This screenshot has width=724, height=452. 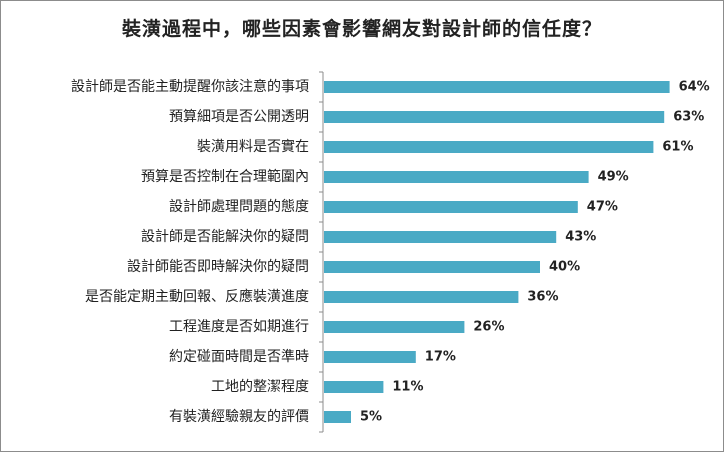 I want to click on data-label: 63%, so click(x=688, y=117).